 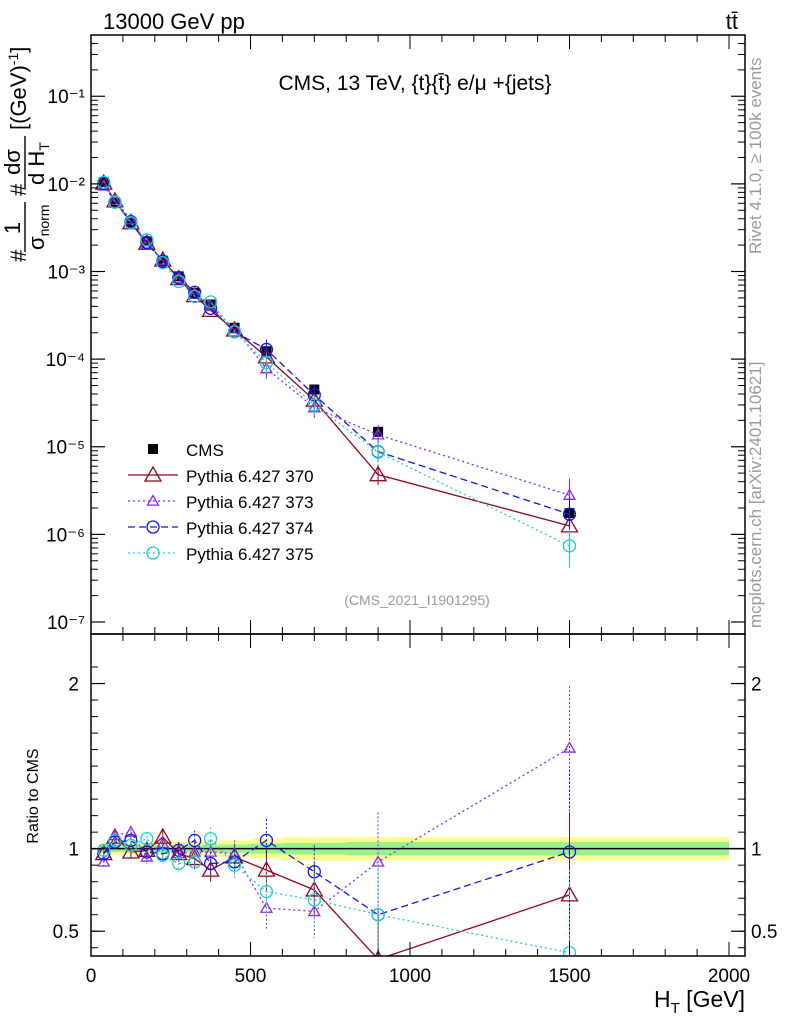 I want to click on svg-text: dσ, so click(x=12, y=162).